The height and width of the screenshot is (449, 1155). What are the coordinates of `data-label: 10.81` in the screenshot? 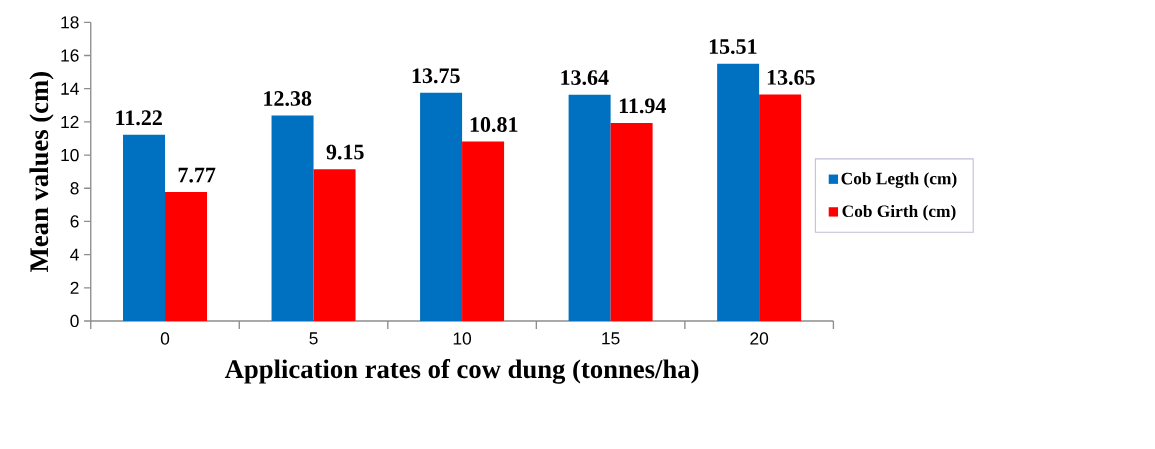 It's located at (494, 125).